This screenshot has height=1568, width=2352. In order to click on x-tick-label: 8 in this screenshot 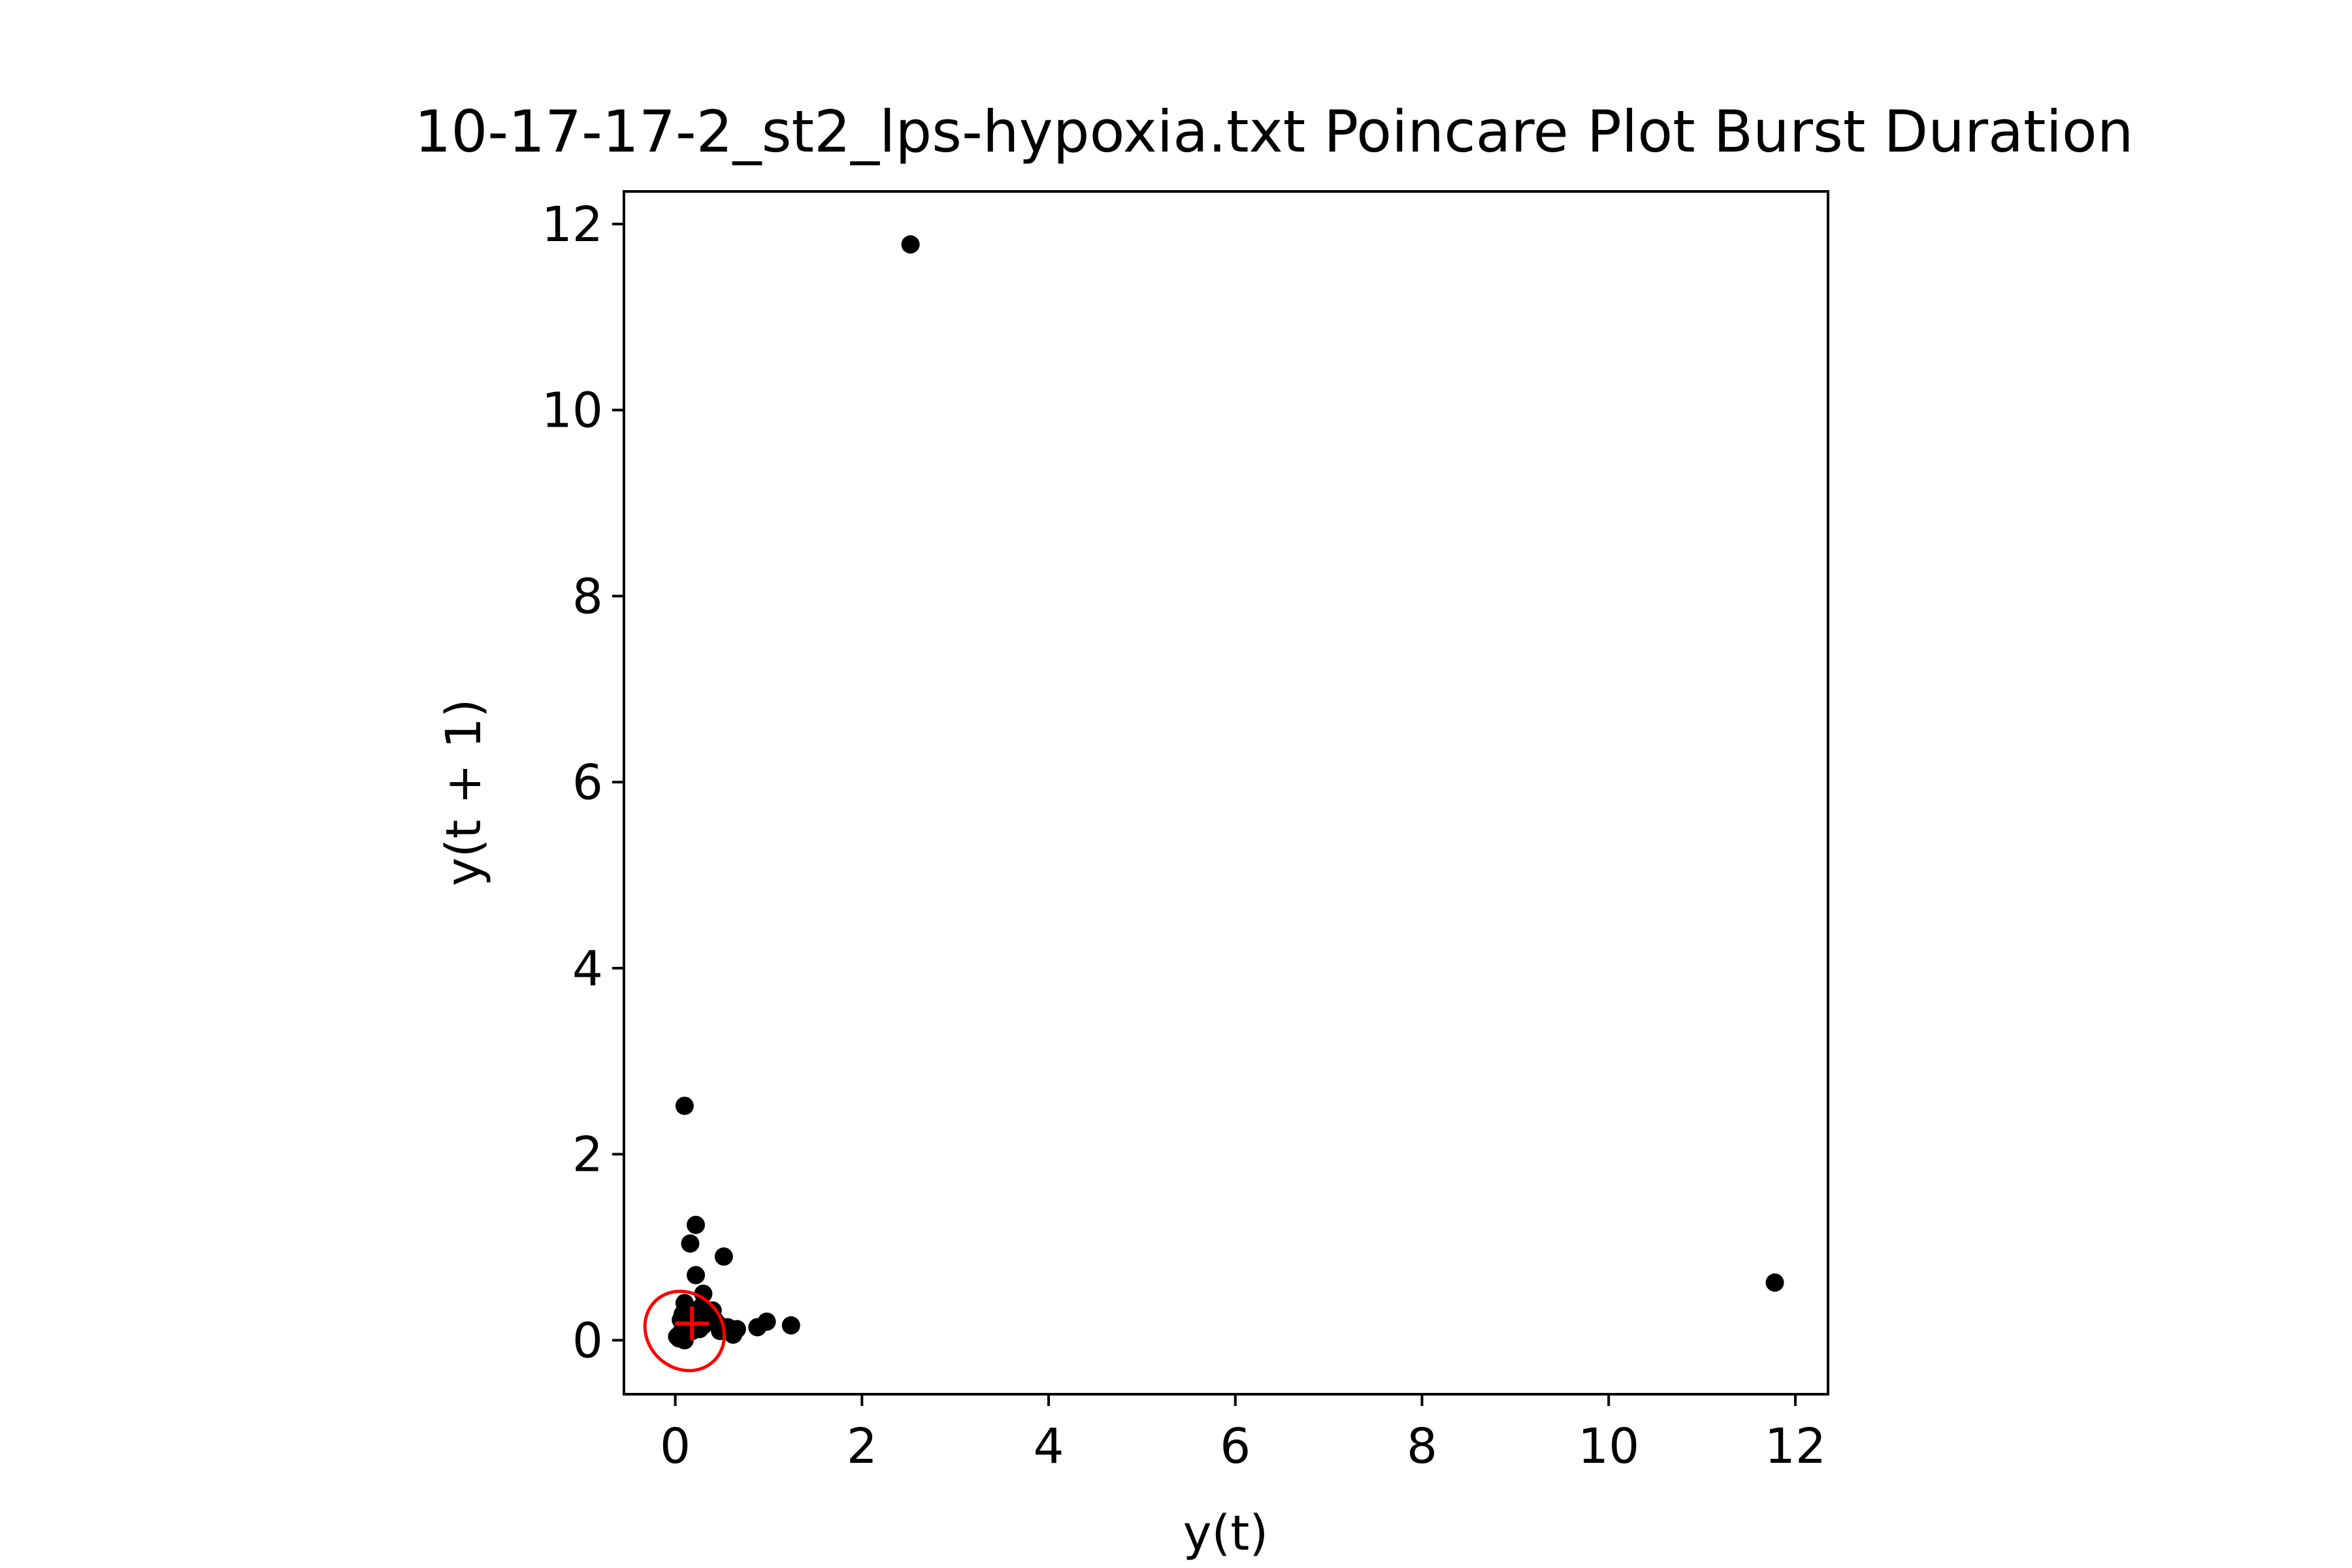, I will do `click(1422, 1446)`.